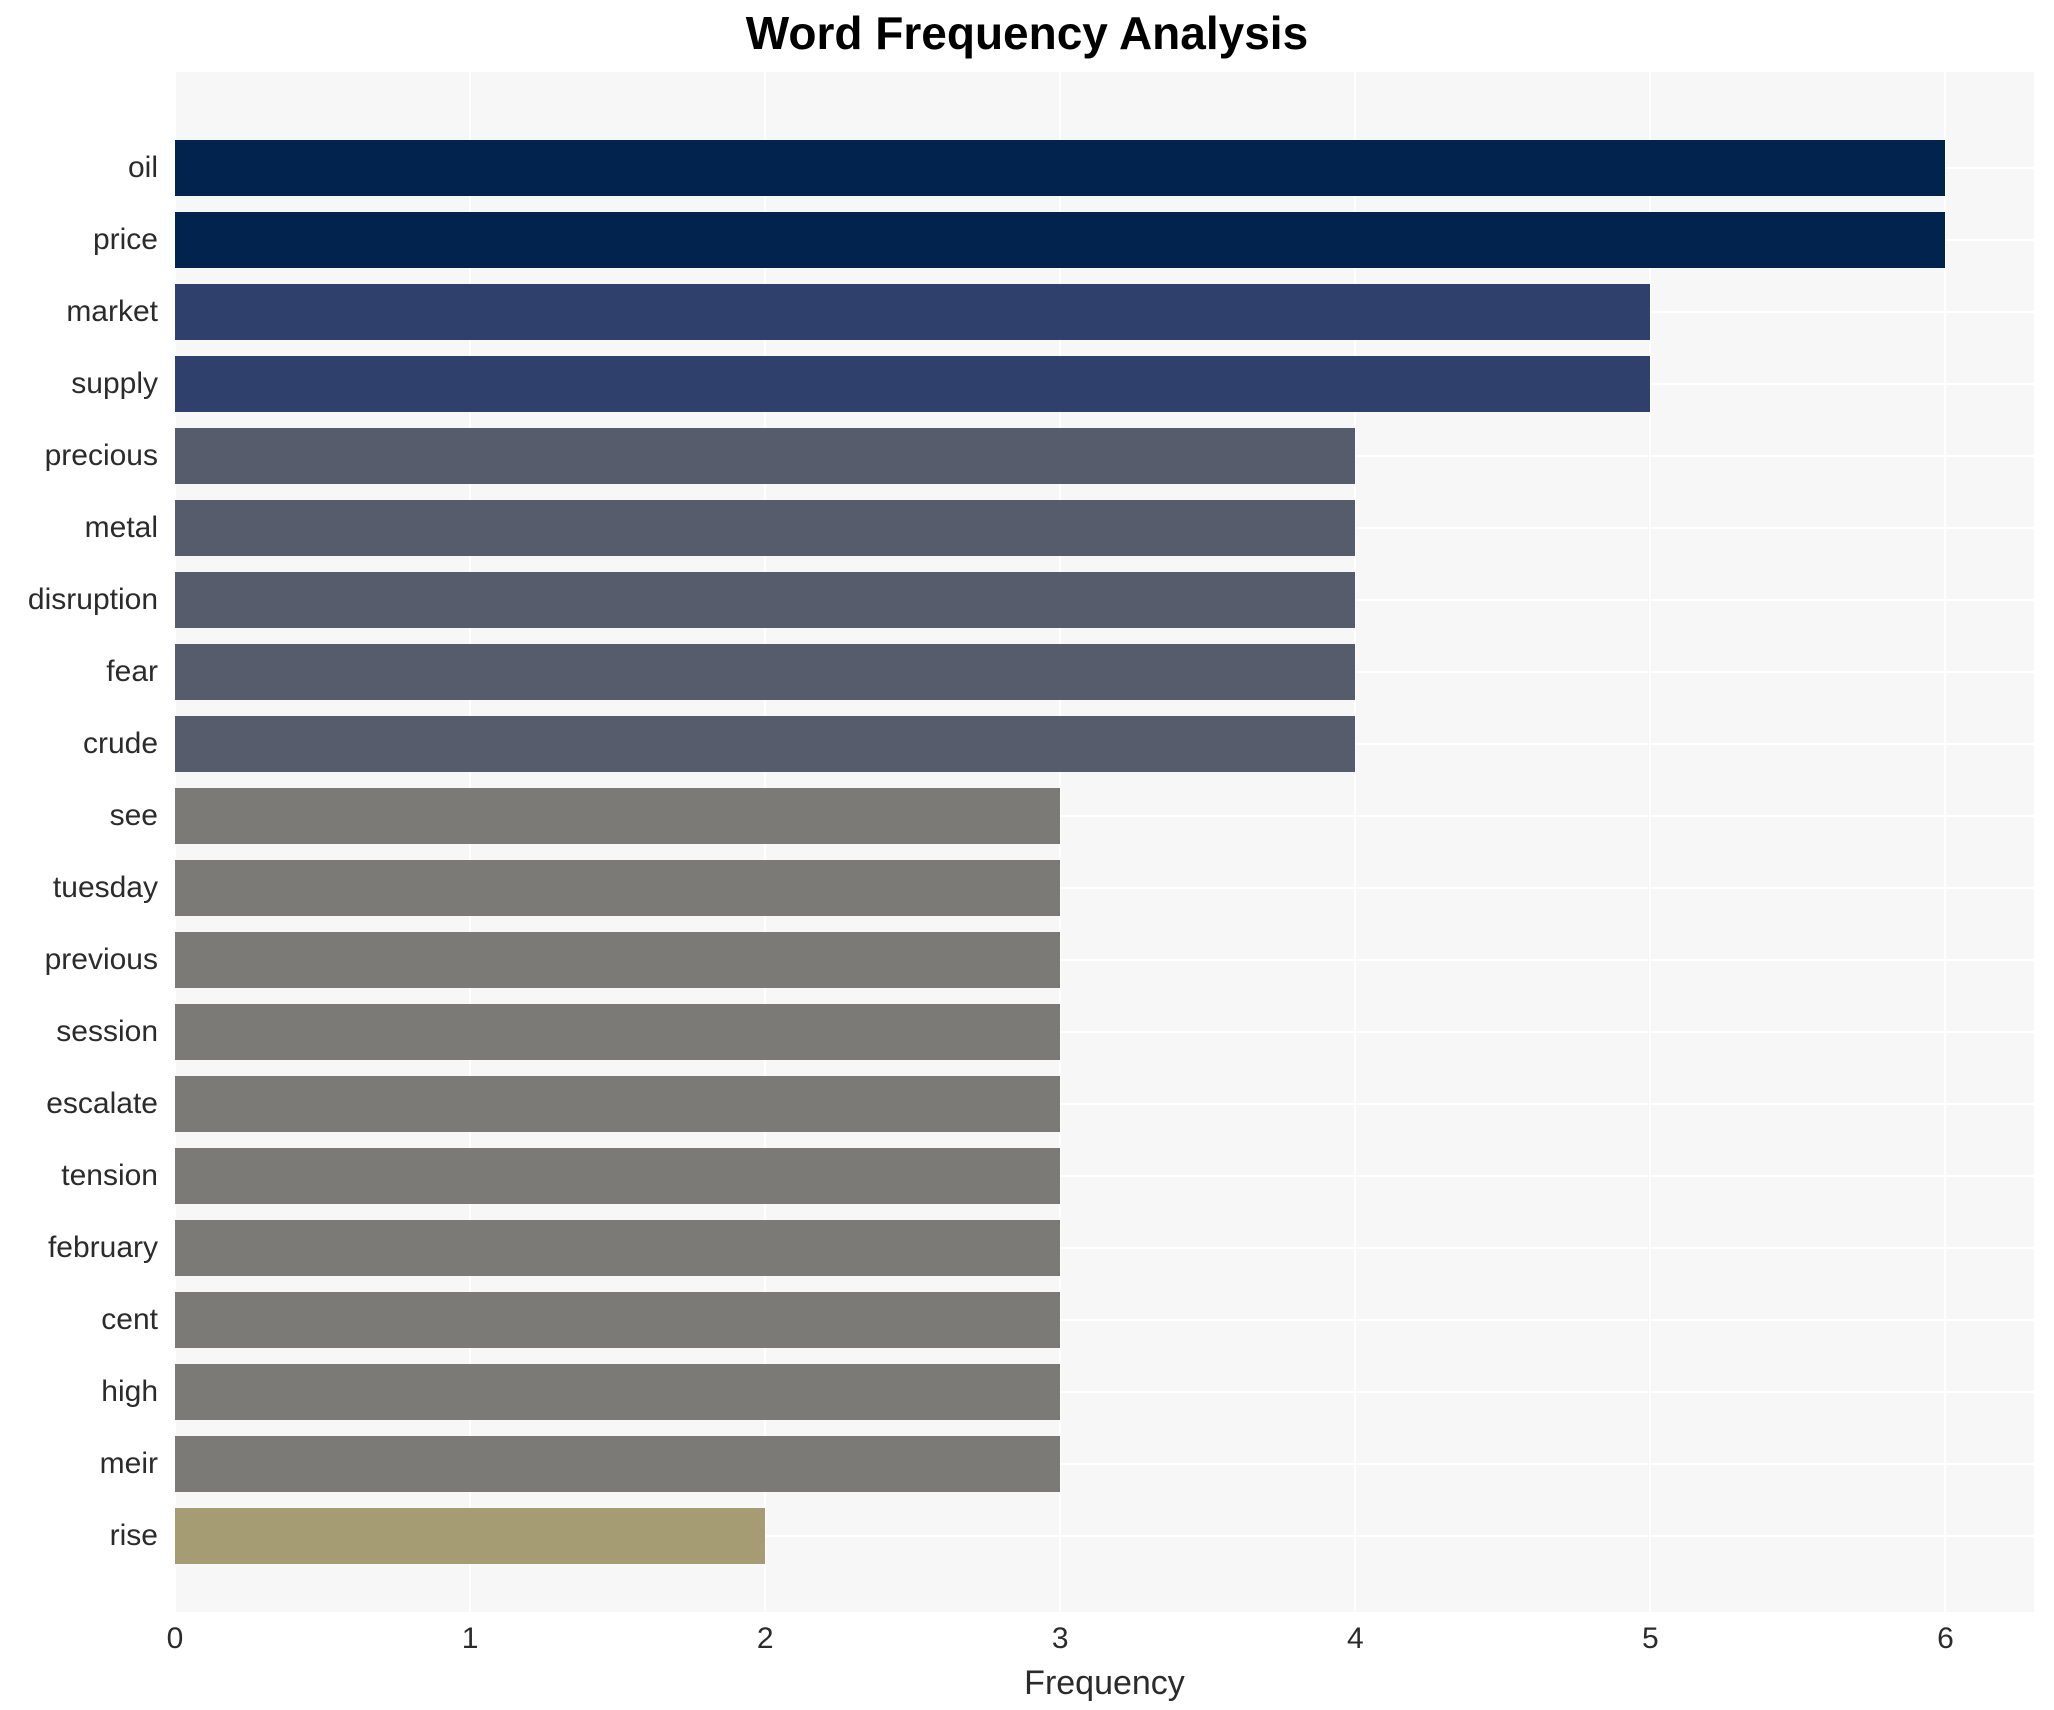  What do you see at coordinates (175, 1638) in the screenshot?
I see `x-tick-label: 0` at bounding box center [175, 1638].